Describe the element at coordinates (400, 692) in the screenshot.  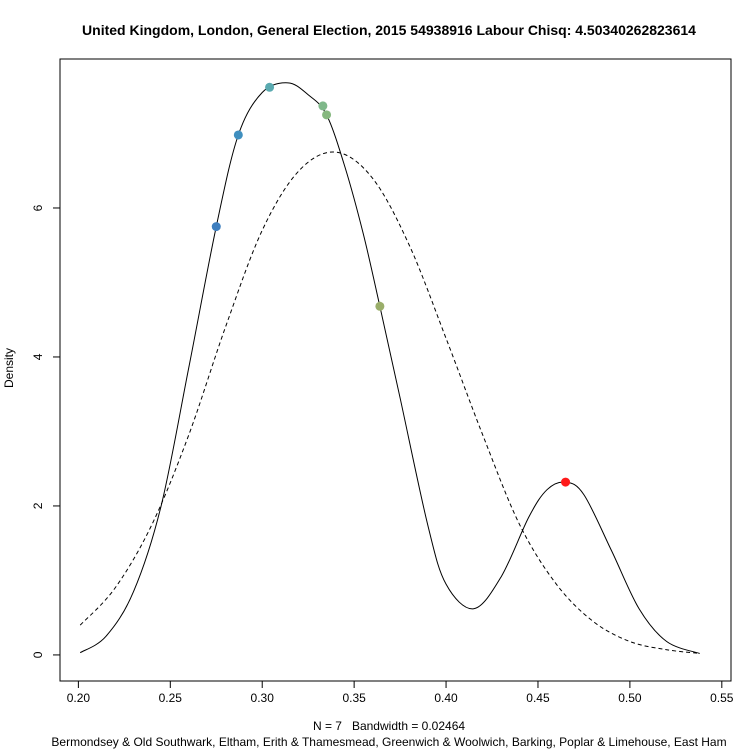
I see `x-axis: 0.20 0.25 0.30 0.35 0.40 0.45 0.50 0.55` at that location.